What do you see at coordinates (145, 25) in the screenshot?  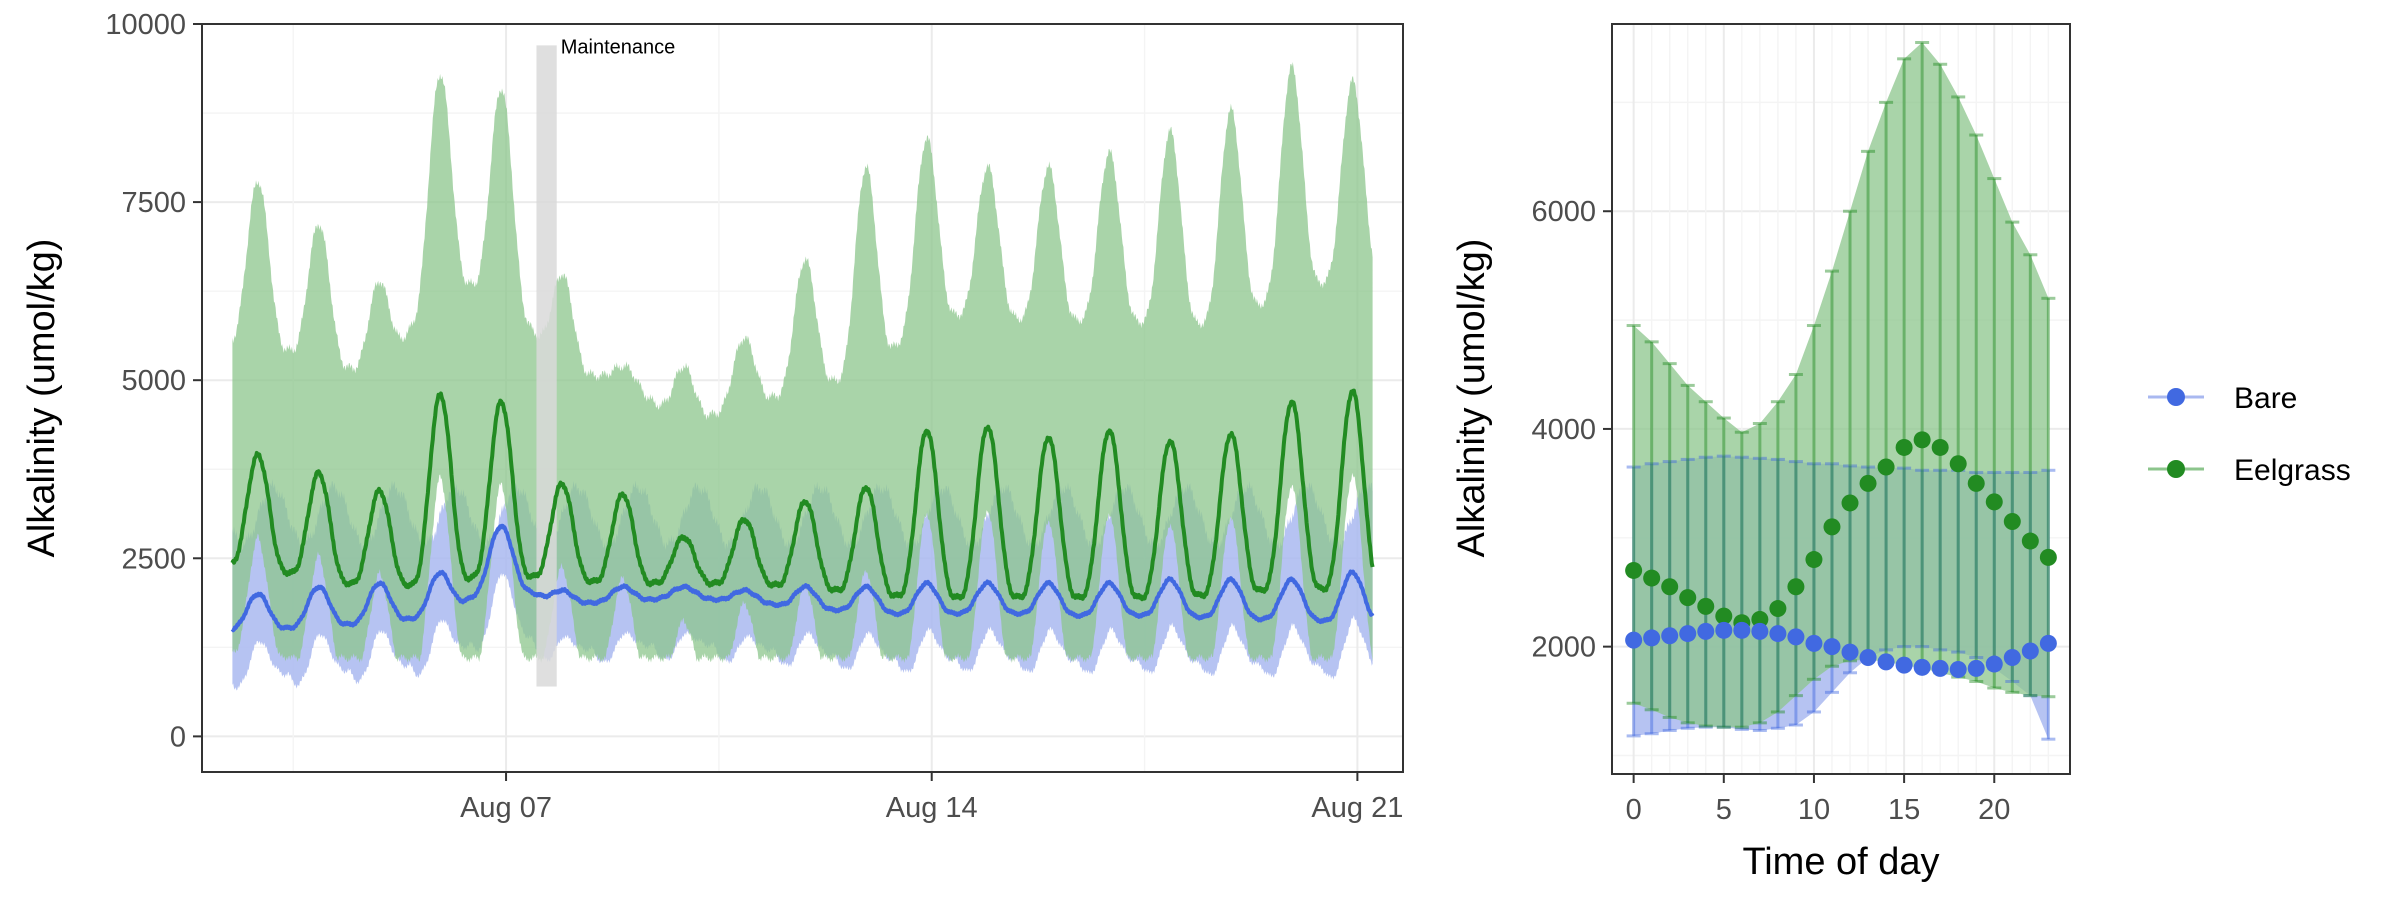 I see `y-tick-label: 10000` at bounding box center [145, 25].